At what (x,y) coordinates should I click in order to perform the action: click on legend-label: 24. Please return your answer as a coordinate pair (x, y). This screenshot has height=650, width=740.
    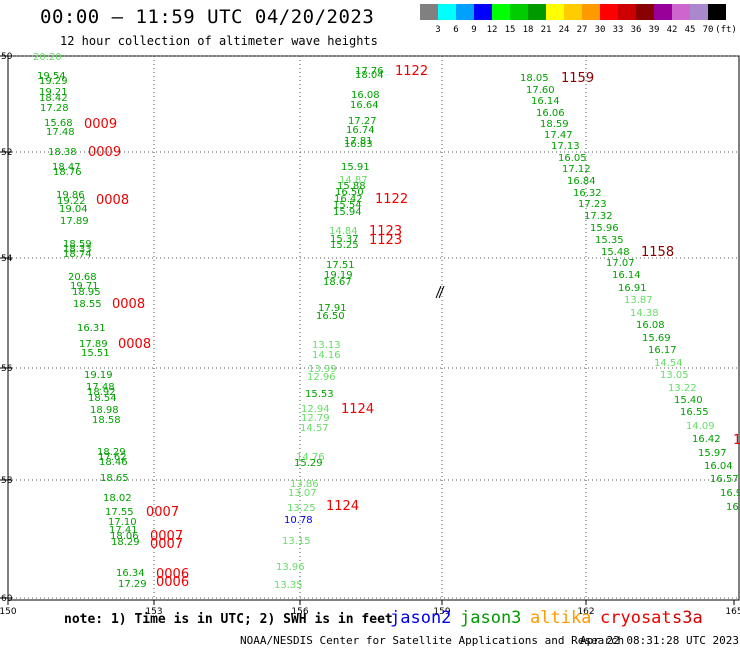
    Looking at the image, I should click on (564, 30).